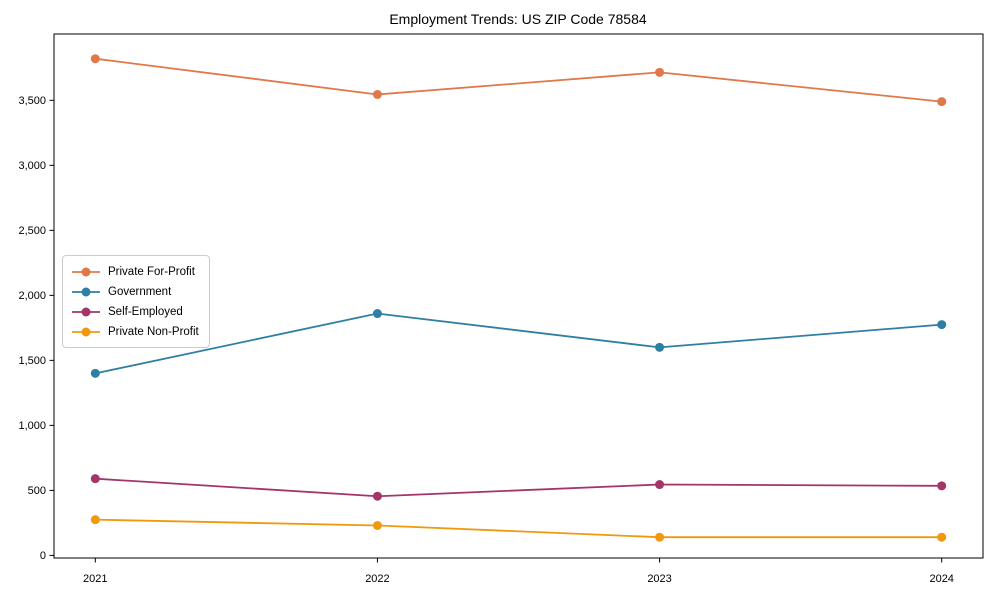  What do you see at coordinates (941, 579) in the screenshot?
I see `x-tick-label: 2024` at bounding box center [941, 579].